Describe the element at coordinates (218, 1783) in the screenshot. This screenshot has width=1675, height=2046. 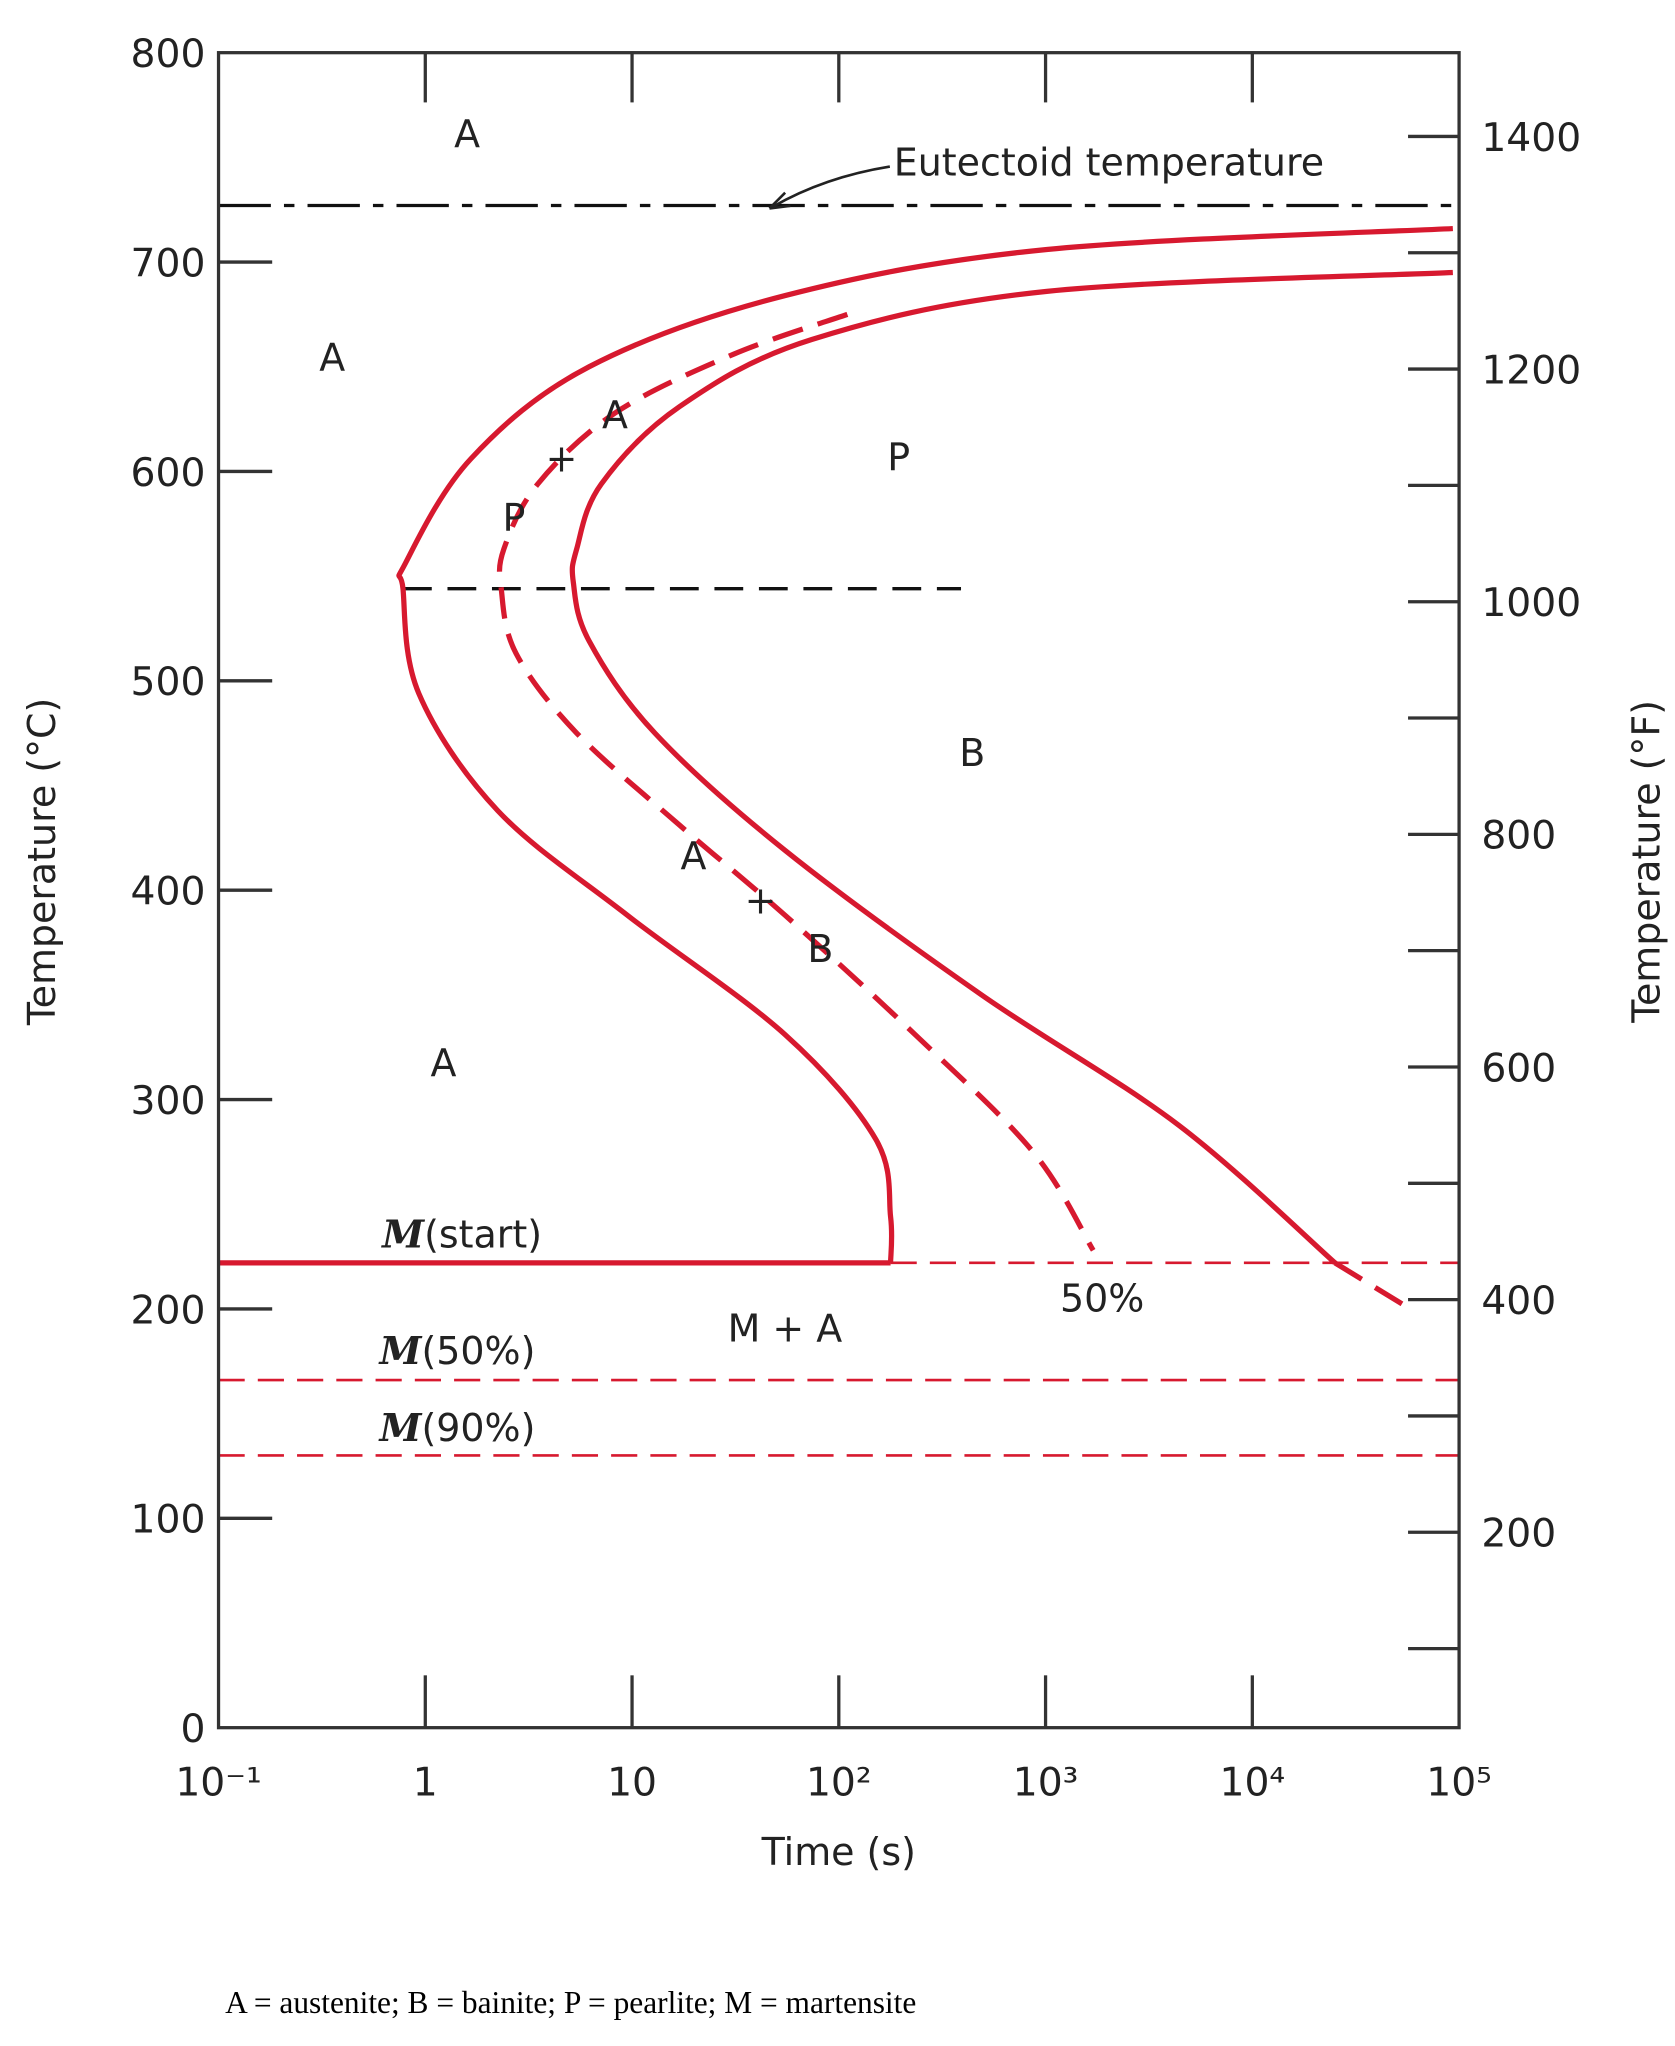
I see `x-tick-label: 10⁻¹` at that location.